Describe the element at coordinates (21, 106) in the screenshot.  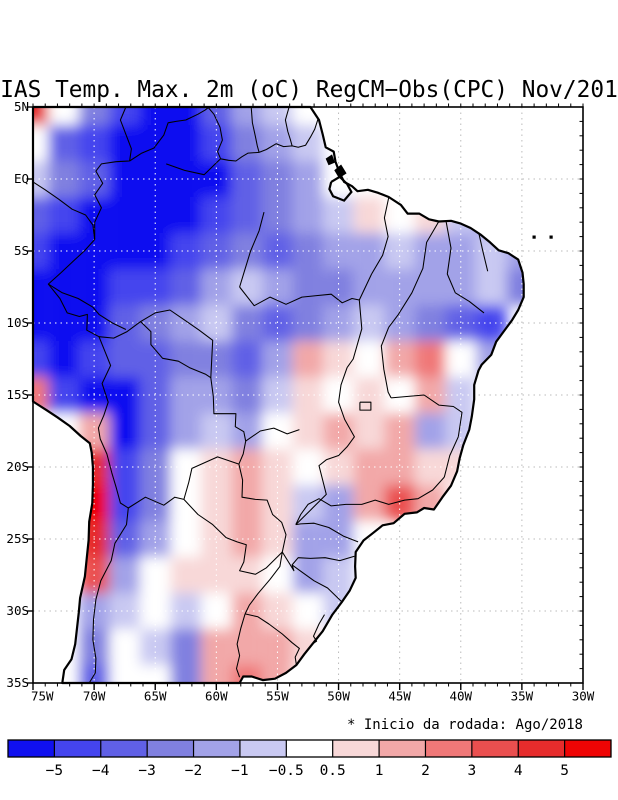
I see `lat-tick-label: 5N` at that location.